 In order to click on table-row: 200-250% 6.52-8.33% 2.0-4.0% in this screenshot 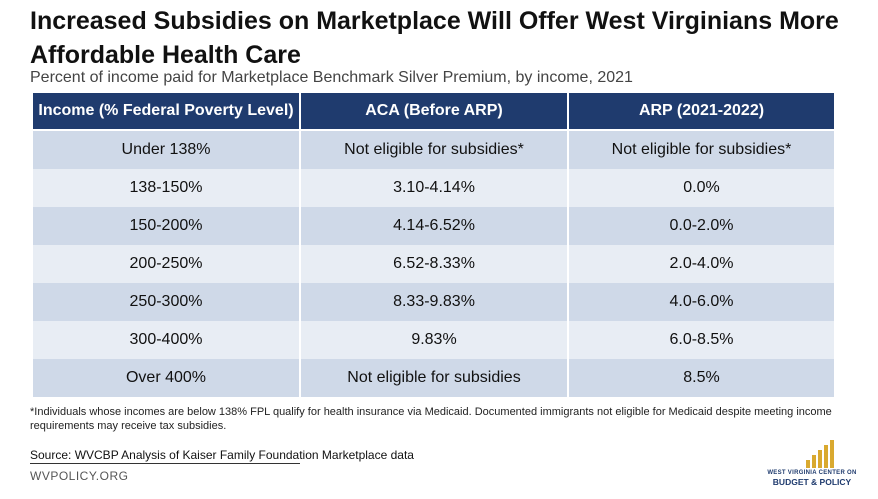, I will do `click(433, 264)`.